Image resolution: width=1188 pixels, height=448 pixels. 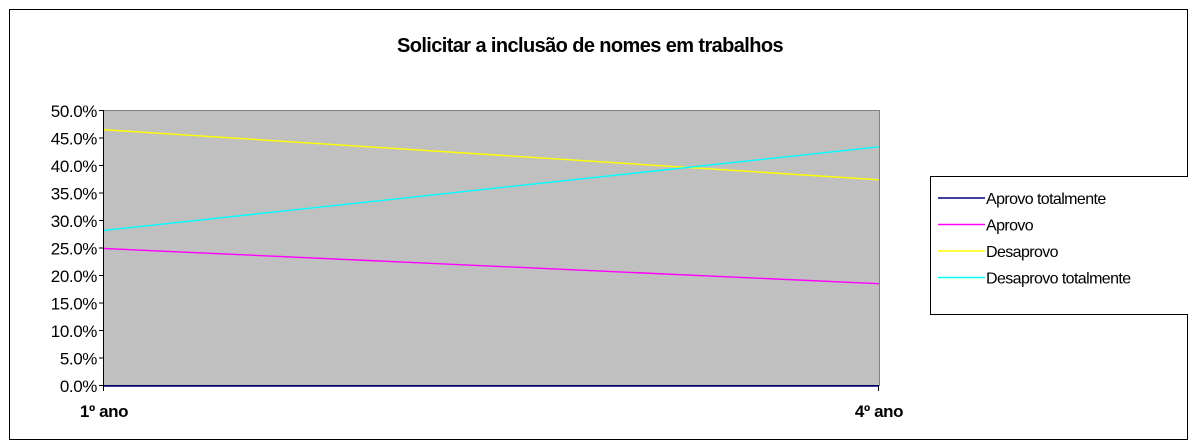 I want to click on y-tick-label: 30.0%, so click(x=74, y=221).